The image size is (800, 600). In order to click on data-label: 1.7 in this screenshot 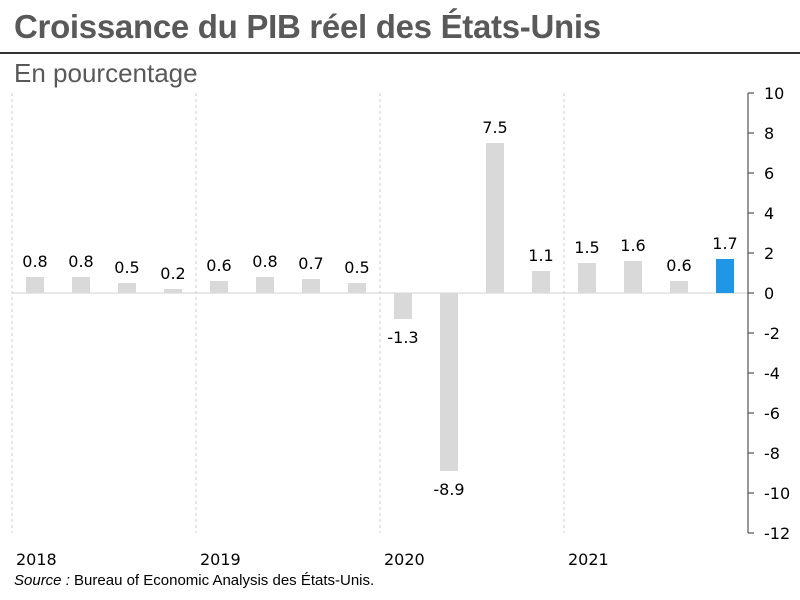, I will do `click(724, 243)`.